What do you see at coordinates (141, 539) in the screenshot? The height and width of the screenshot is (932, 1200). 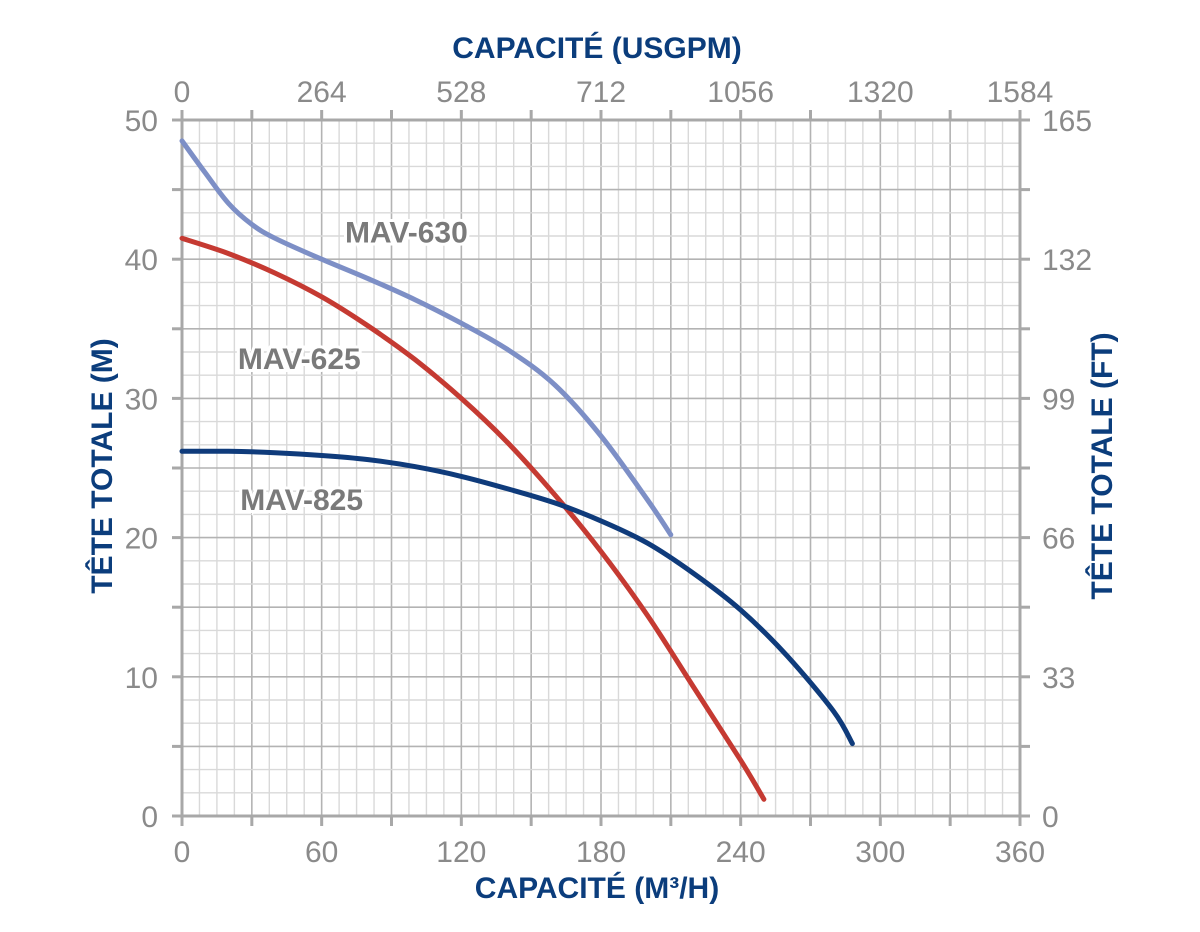 I see `y-tick-label: 20` at bounding box center [141, 539].